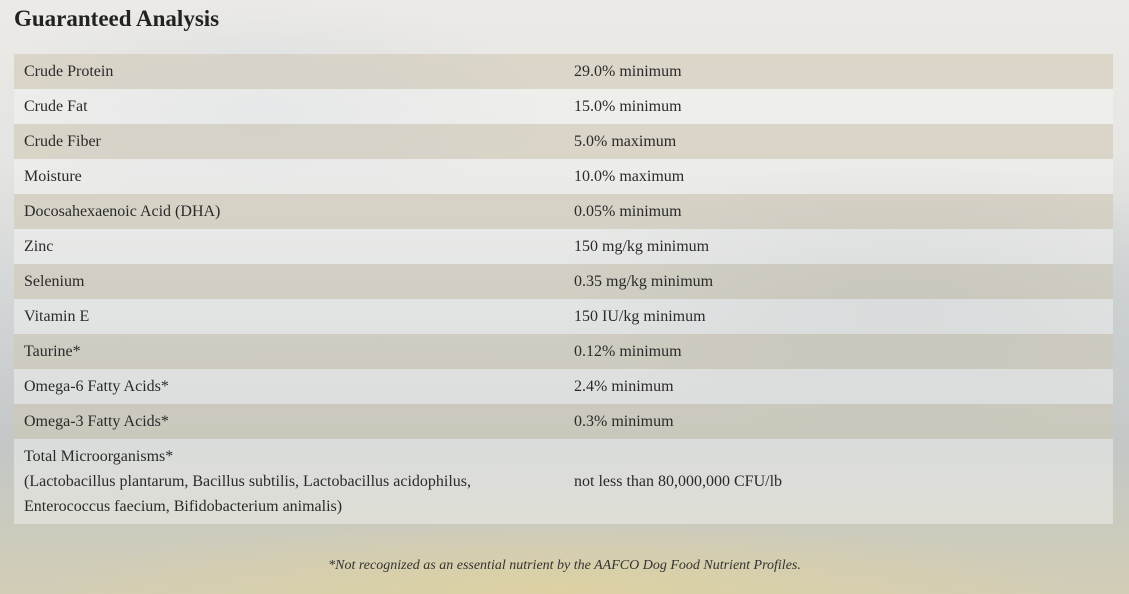 This screenshot has height=594, width=1129. What do you see at coordinates (563, 71) in the screenshot?
I see `table-row: Crude Protein 29.0% minimum` at bounding box center [563, 71].